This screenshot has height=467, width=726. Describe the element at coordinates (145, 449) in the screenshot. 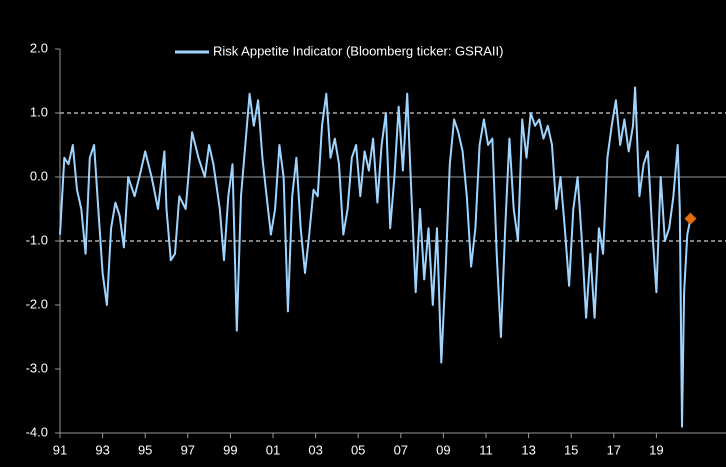

I see `x-tick-label: 95` at that location.